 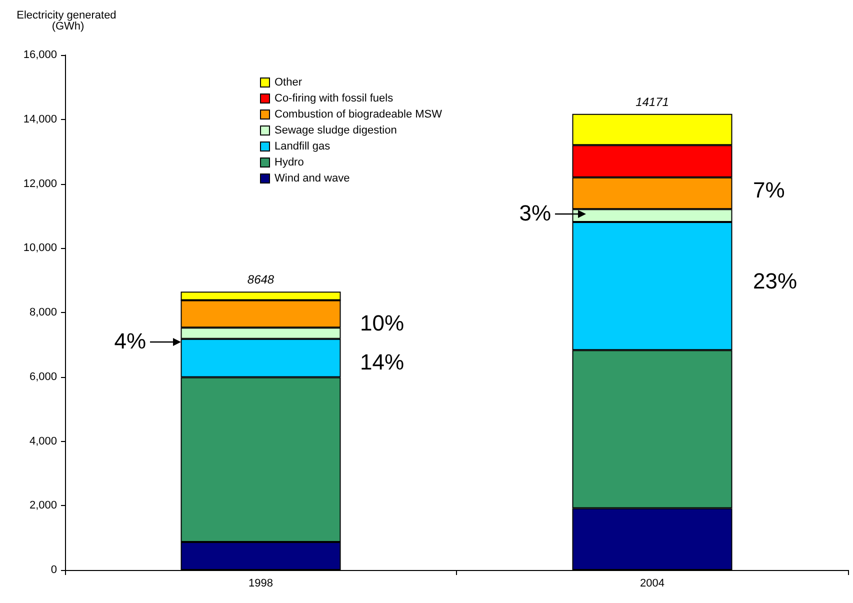 What do you see at coordinates (53, 570) in the screenshot?
I see `y-tick-label: 0` at bounding box center [53, 570].